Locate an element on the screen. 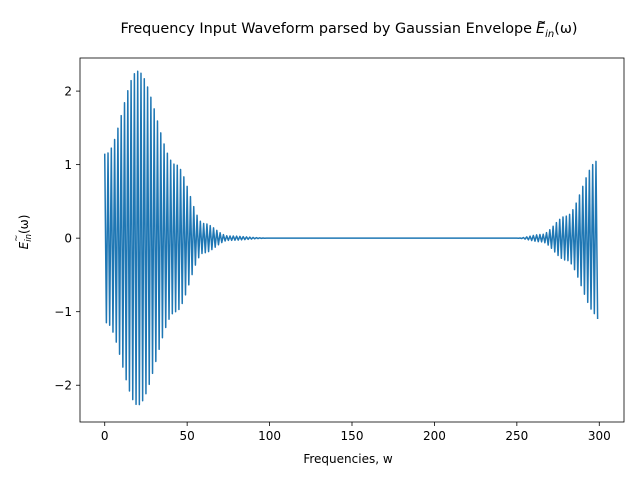 The height and width of the screenshot is (484, 640). y-tick-label: −1 is located at coordinates (63, 312).